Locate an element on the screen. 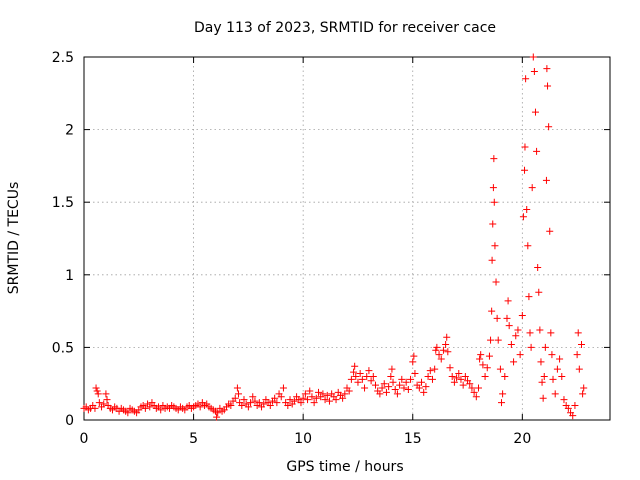  y-tick-label: 1.5 is located at coordinates (63, 203).